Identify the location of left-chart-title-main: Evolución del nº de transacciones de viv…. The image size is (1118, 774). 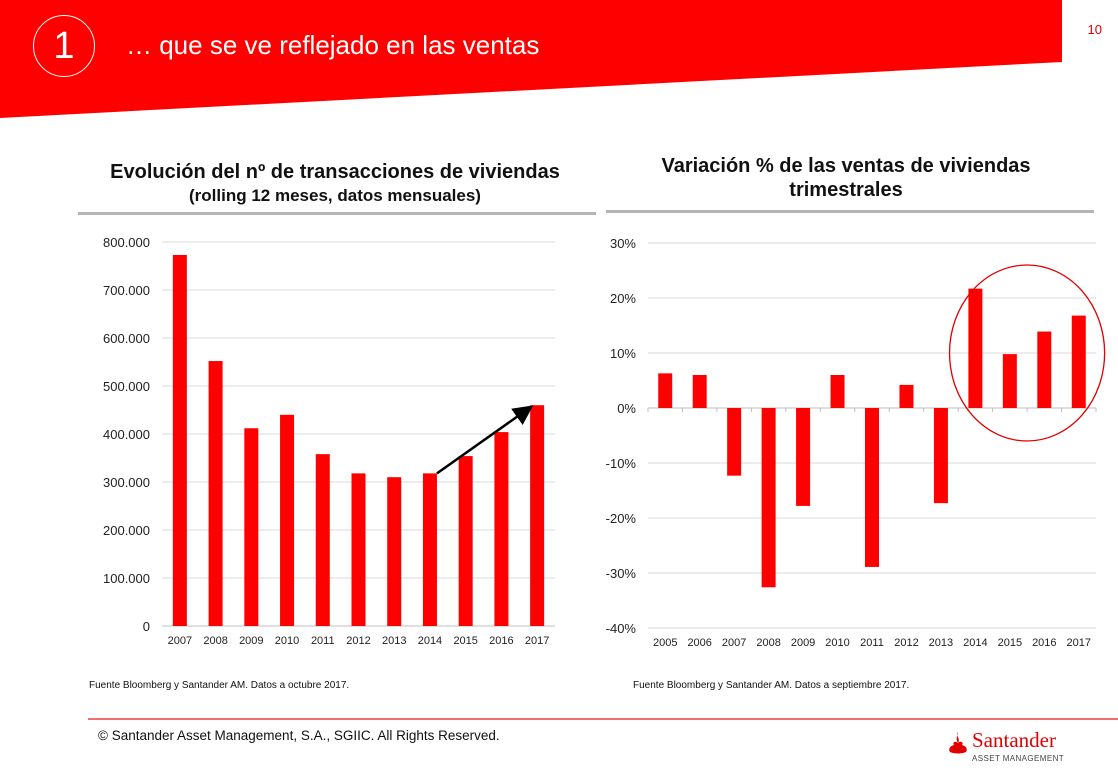
(335, 172).